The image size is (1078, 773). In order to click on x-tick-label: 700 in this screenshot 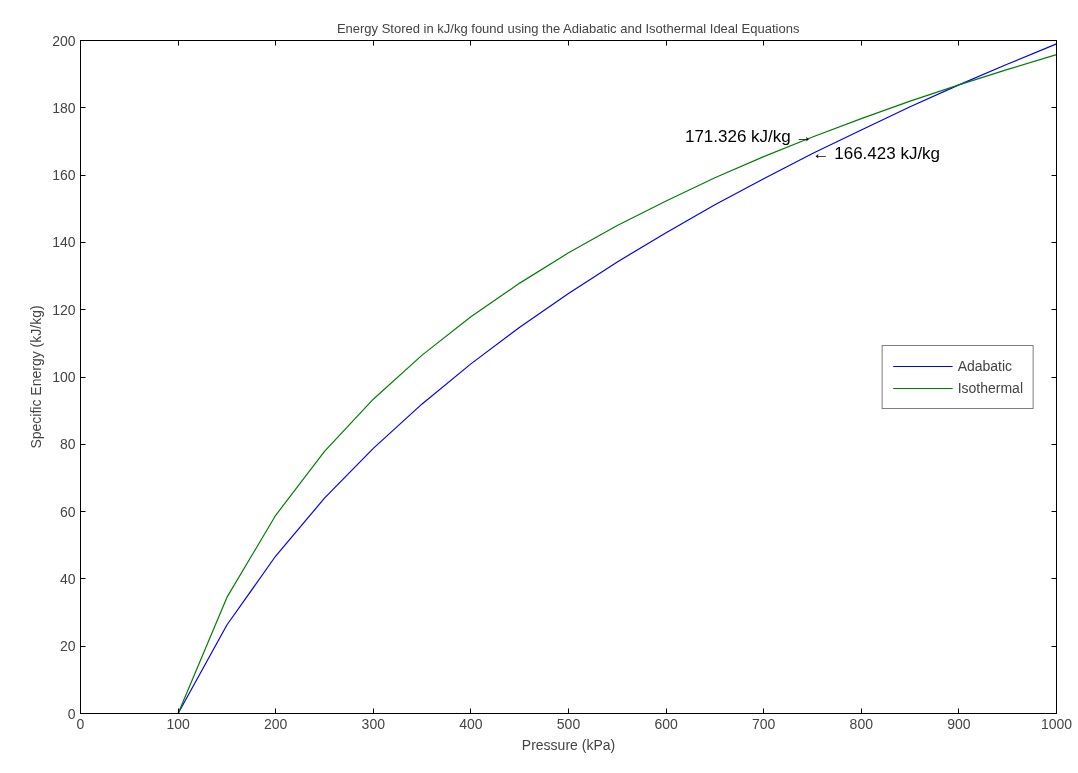, I will do `click(764, 723)`.